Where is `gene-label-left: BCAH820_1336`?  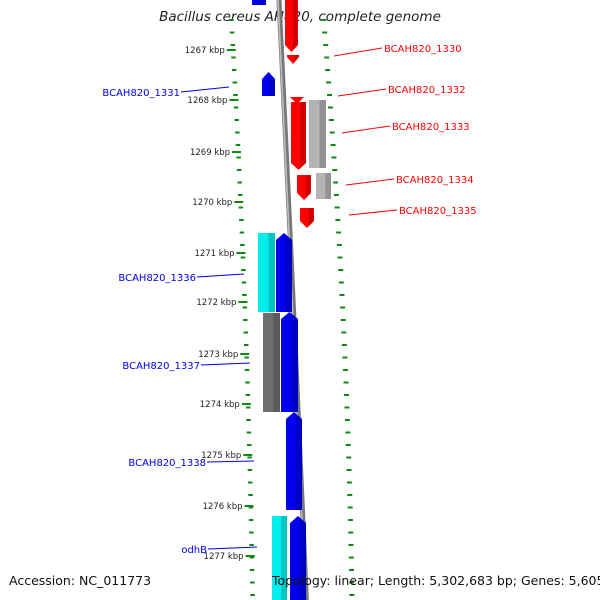
gene-label-left: BCAH820_1336 is located at coordinates (157, 278).